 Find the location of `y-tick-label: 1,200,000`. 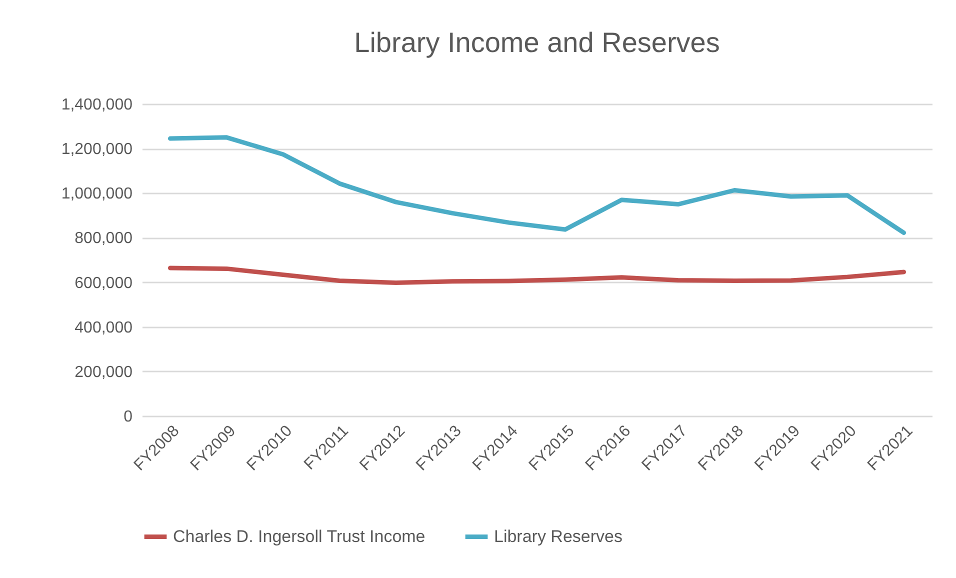

y-tick-label: 1,200,000 is located at coordinates (97, 149).